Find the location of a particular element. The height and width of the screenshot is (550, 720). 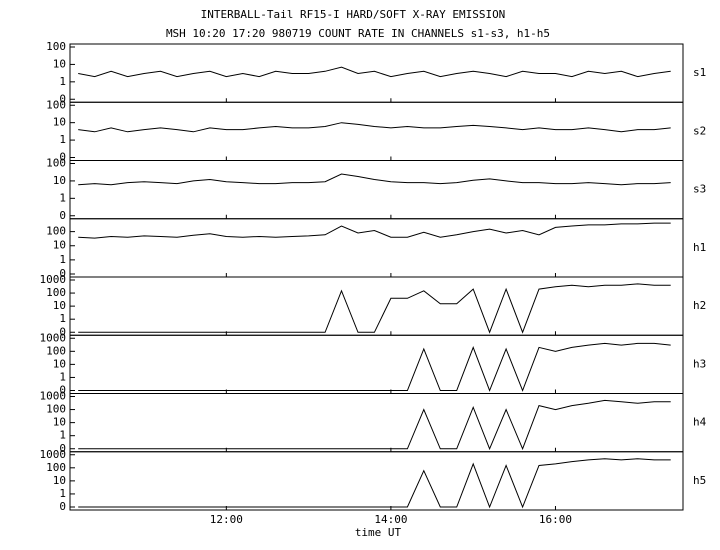

legend-label: h4 is located at coordinates (700, 422).